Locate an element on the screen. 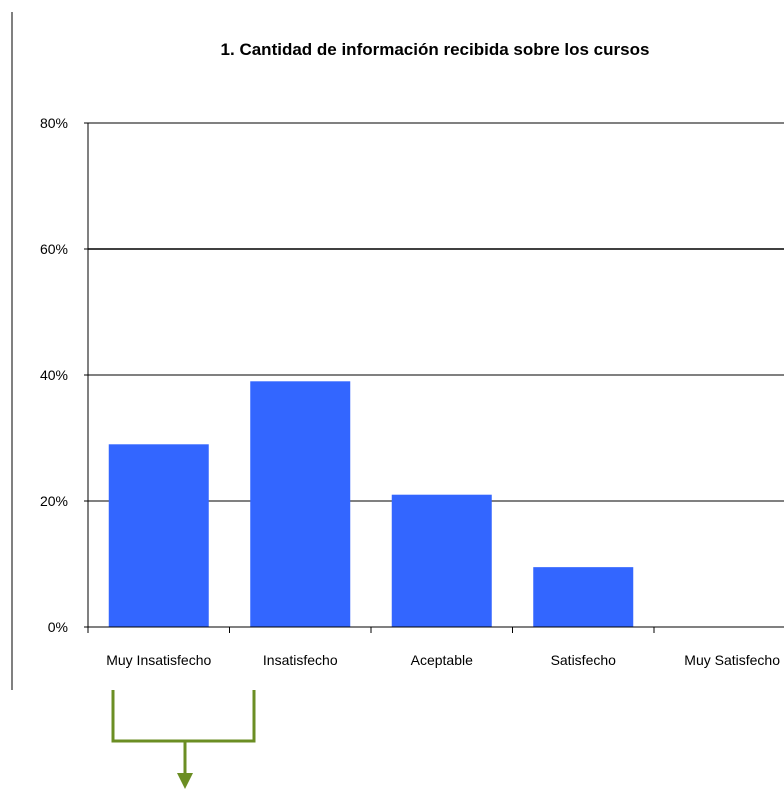  x-tick-label: Satisfecho is located at coordinates (584, 660).